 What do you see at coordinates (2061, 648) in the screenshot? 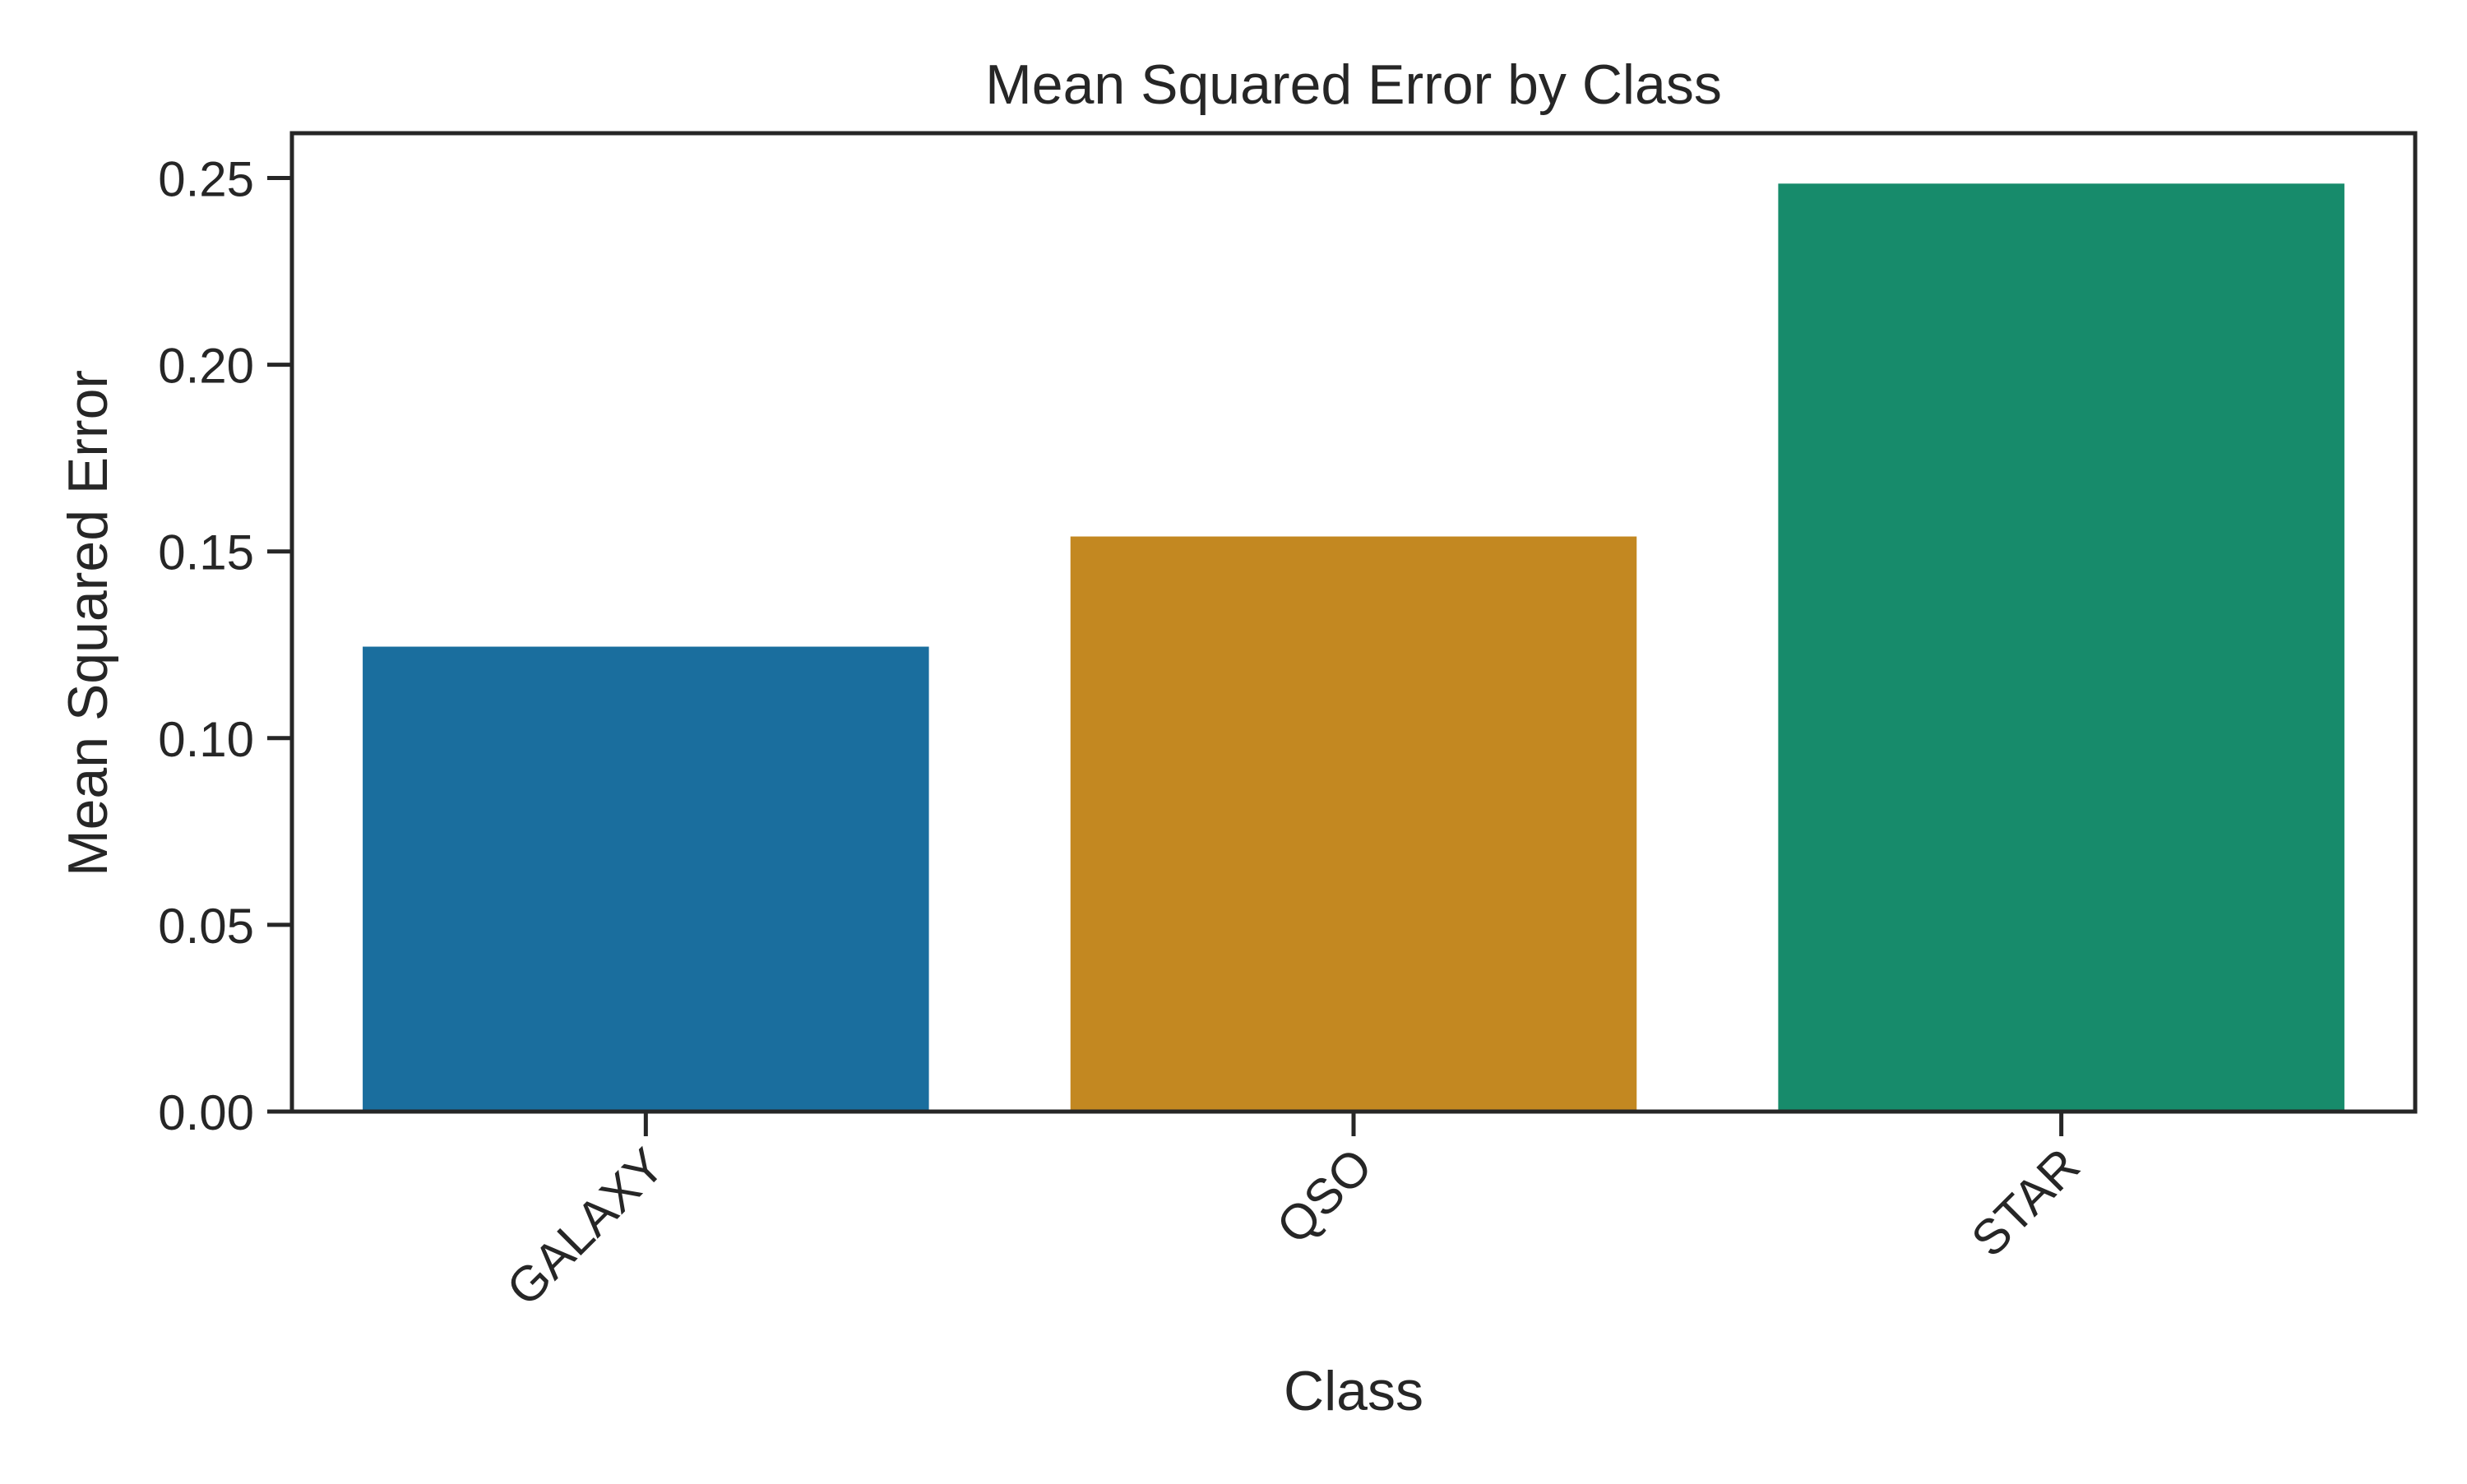
I see `bar-star` at bounding box center [2061, 648].